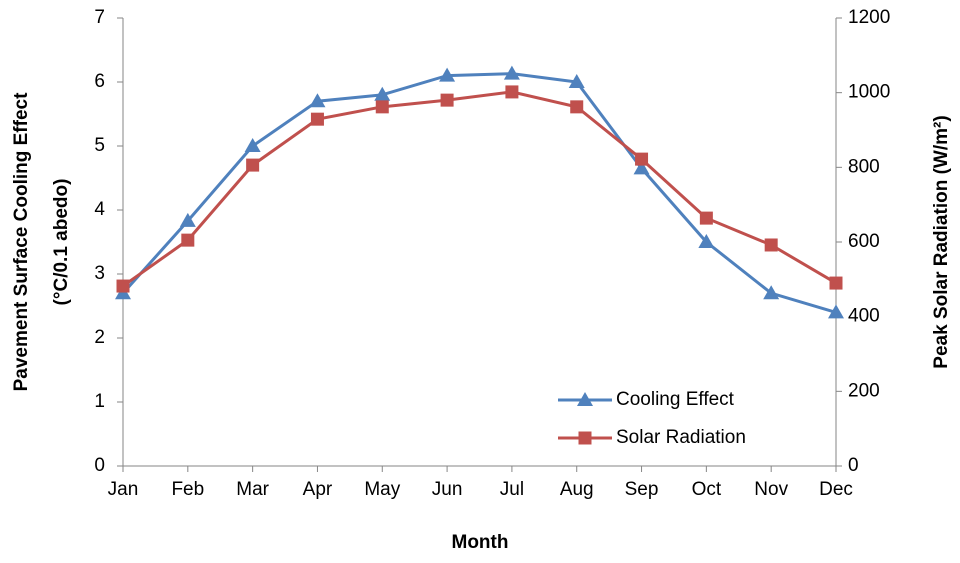 The image size is (960, 563). I want to click on x-tick-label: May, so click(382, 489).